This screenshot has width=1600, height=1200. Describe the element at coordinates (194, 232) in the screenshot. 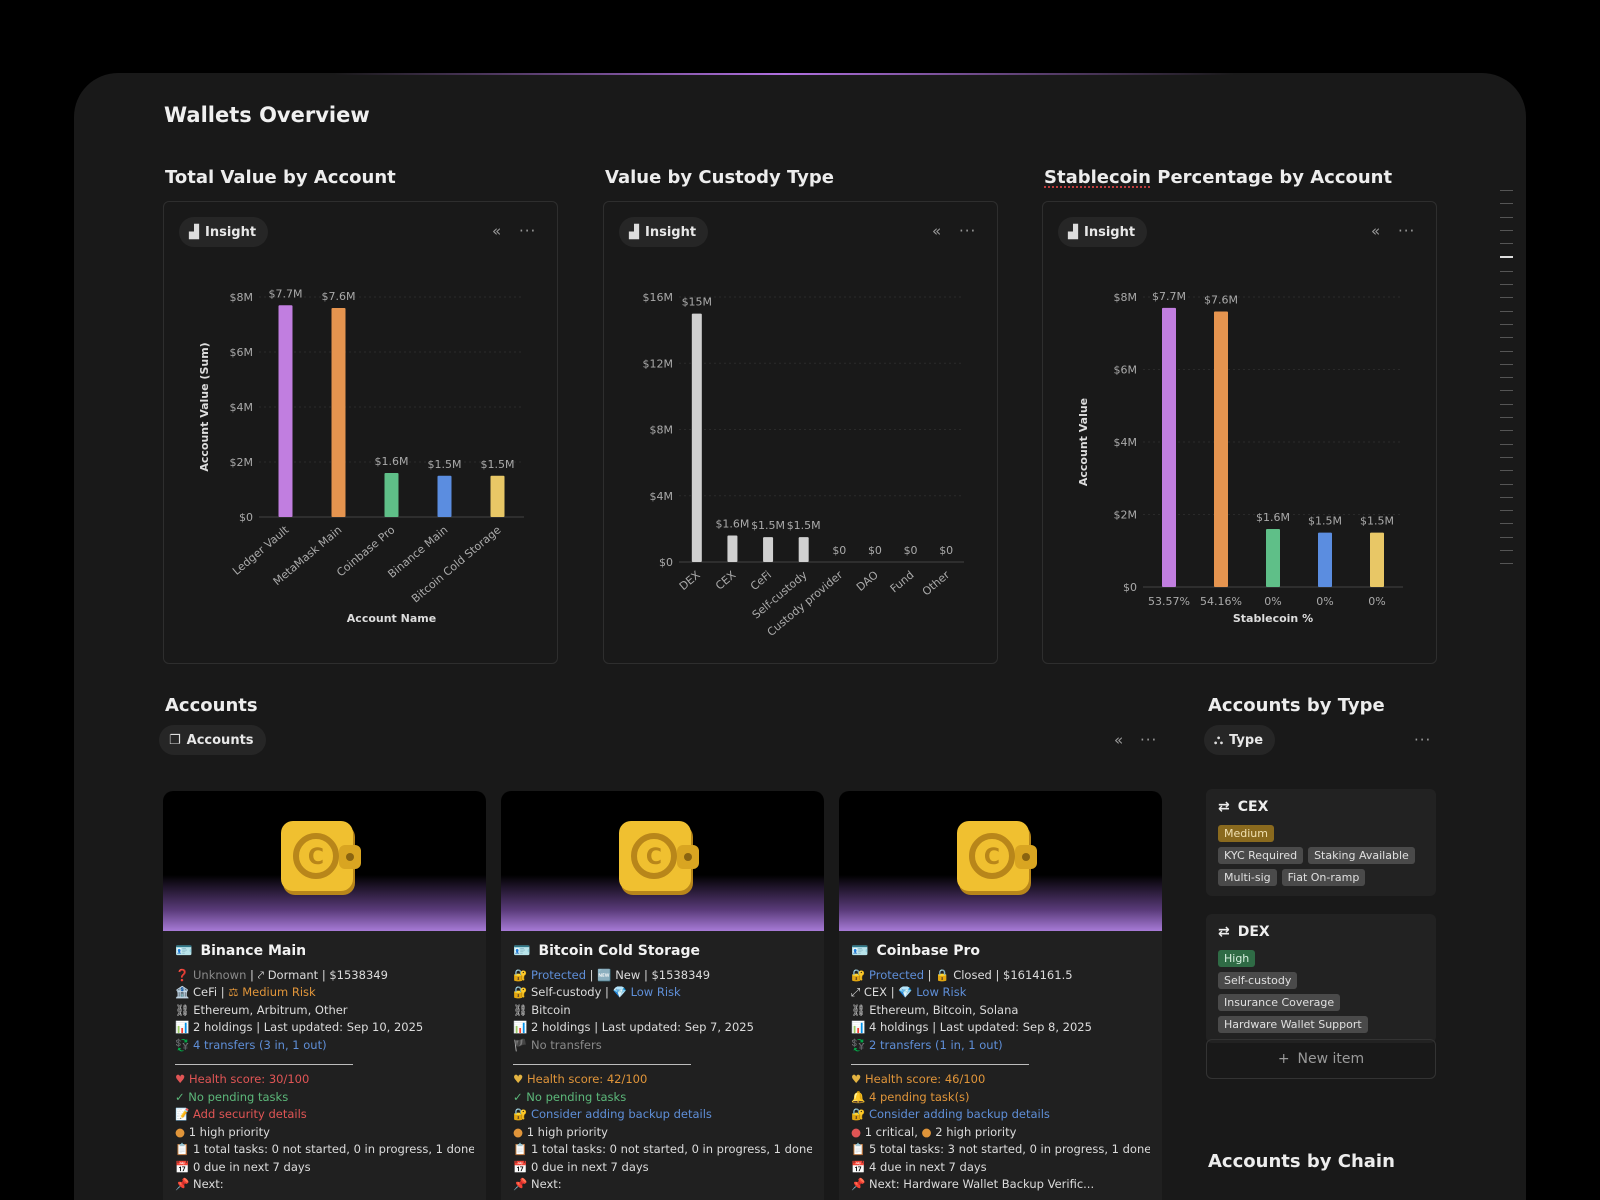

I see `bar-chart-icon: ▟` at that location.